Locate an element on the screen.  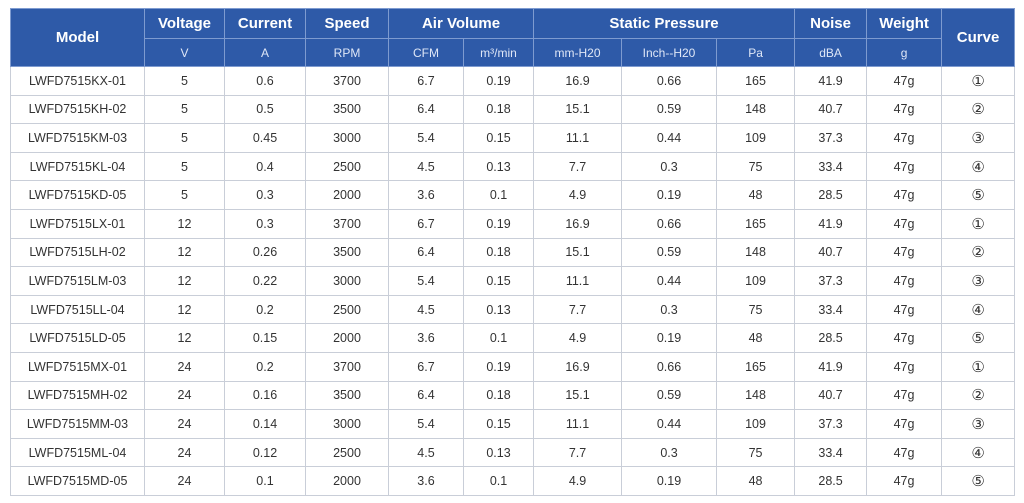
cell-cfm: 3.6 is located at coordinates (426, 481).